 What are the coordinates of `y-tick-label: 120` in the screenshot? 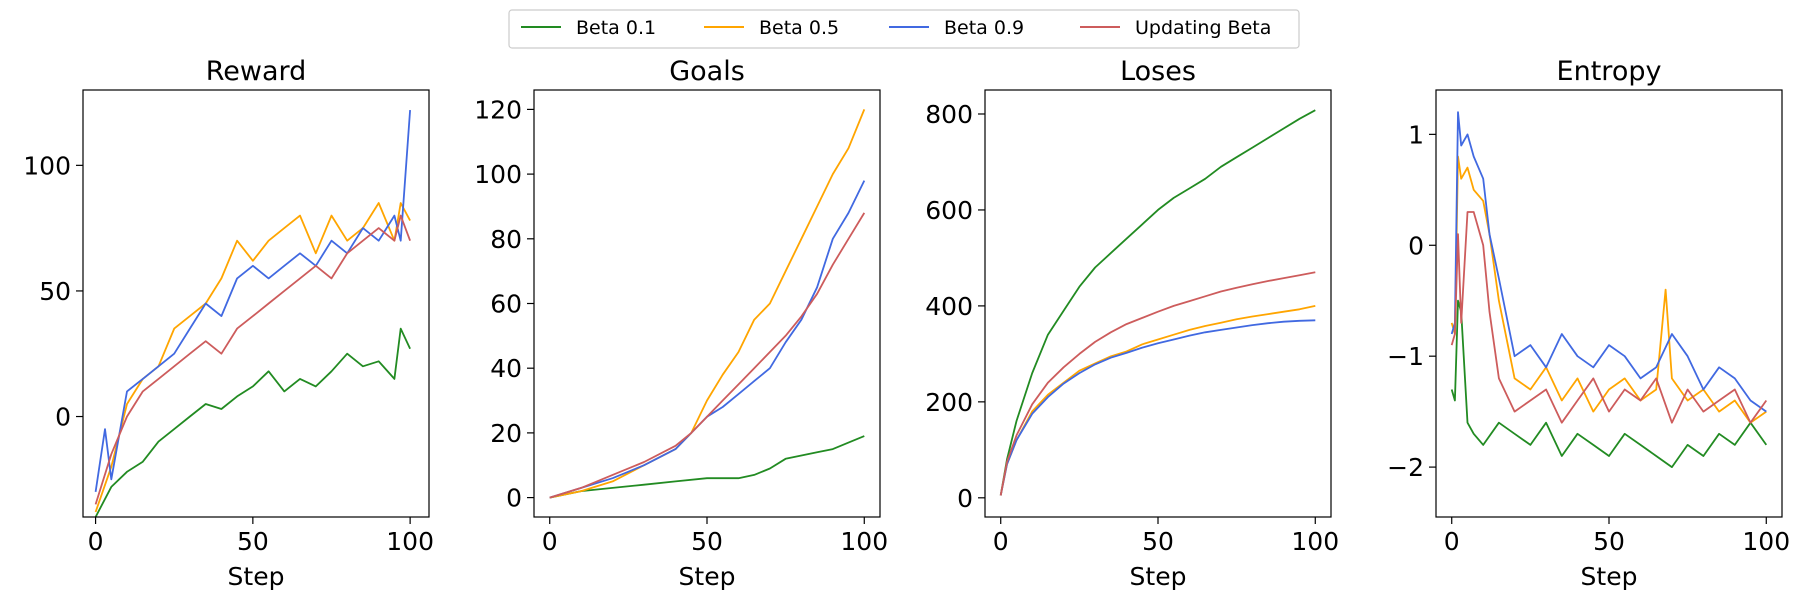 It's located at (498, 109).